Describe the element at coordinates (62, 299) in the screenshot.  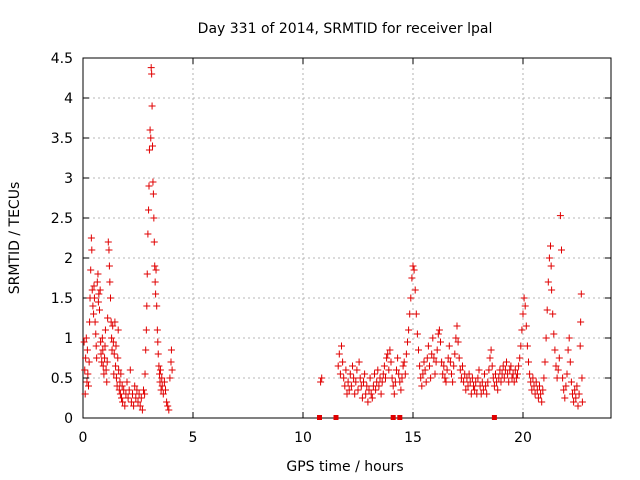
I see `y-tick-label: 1.5` at that location.